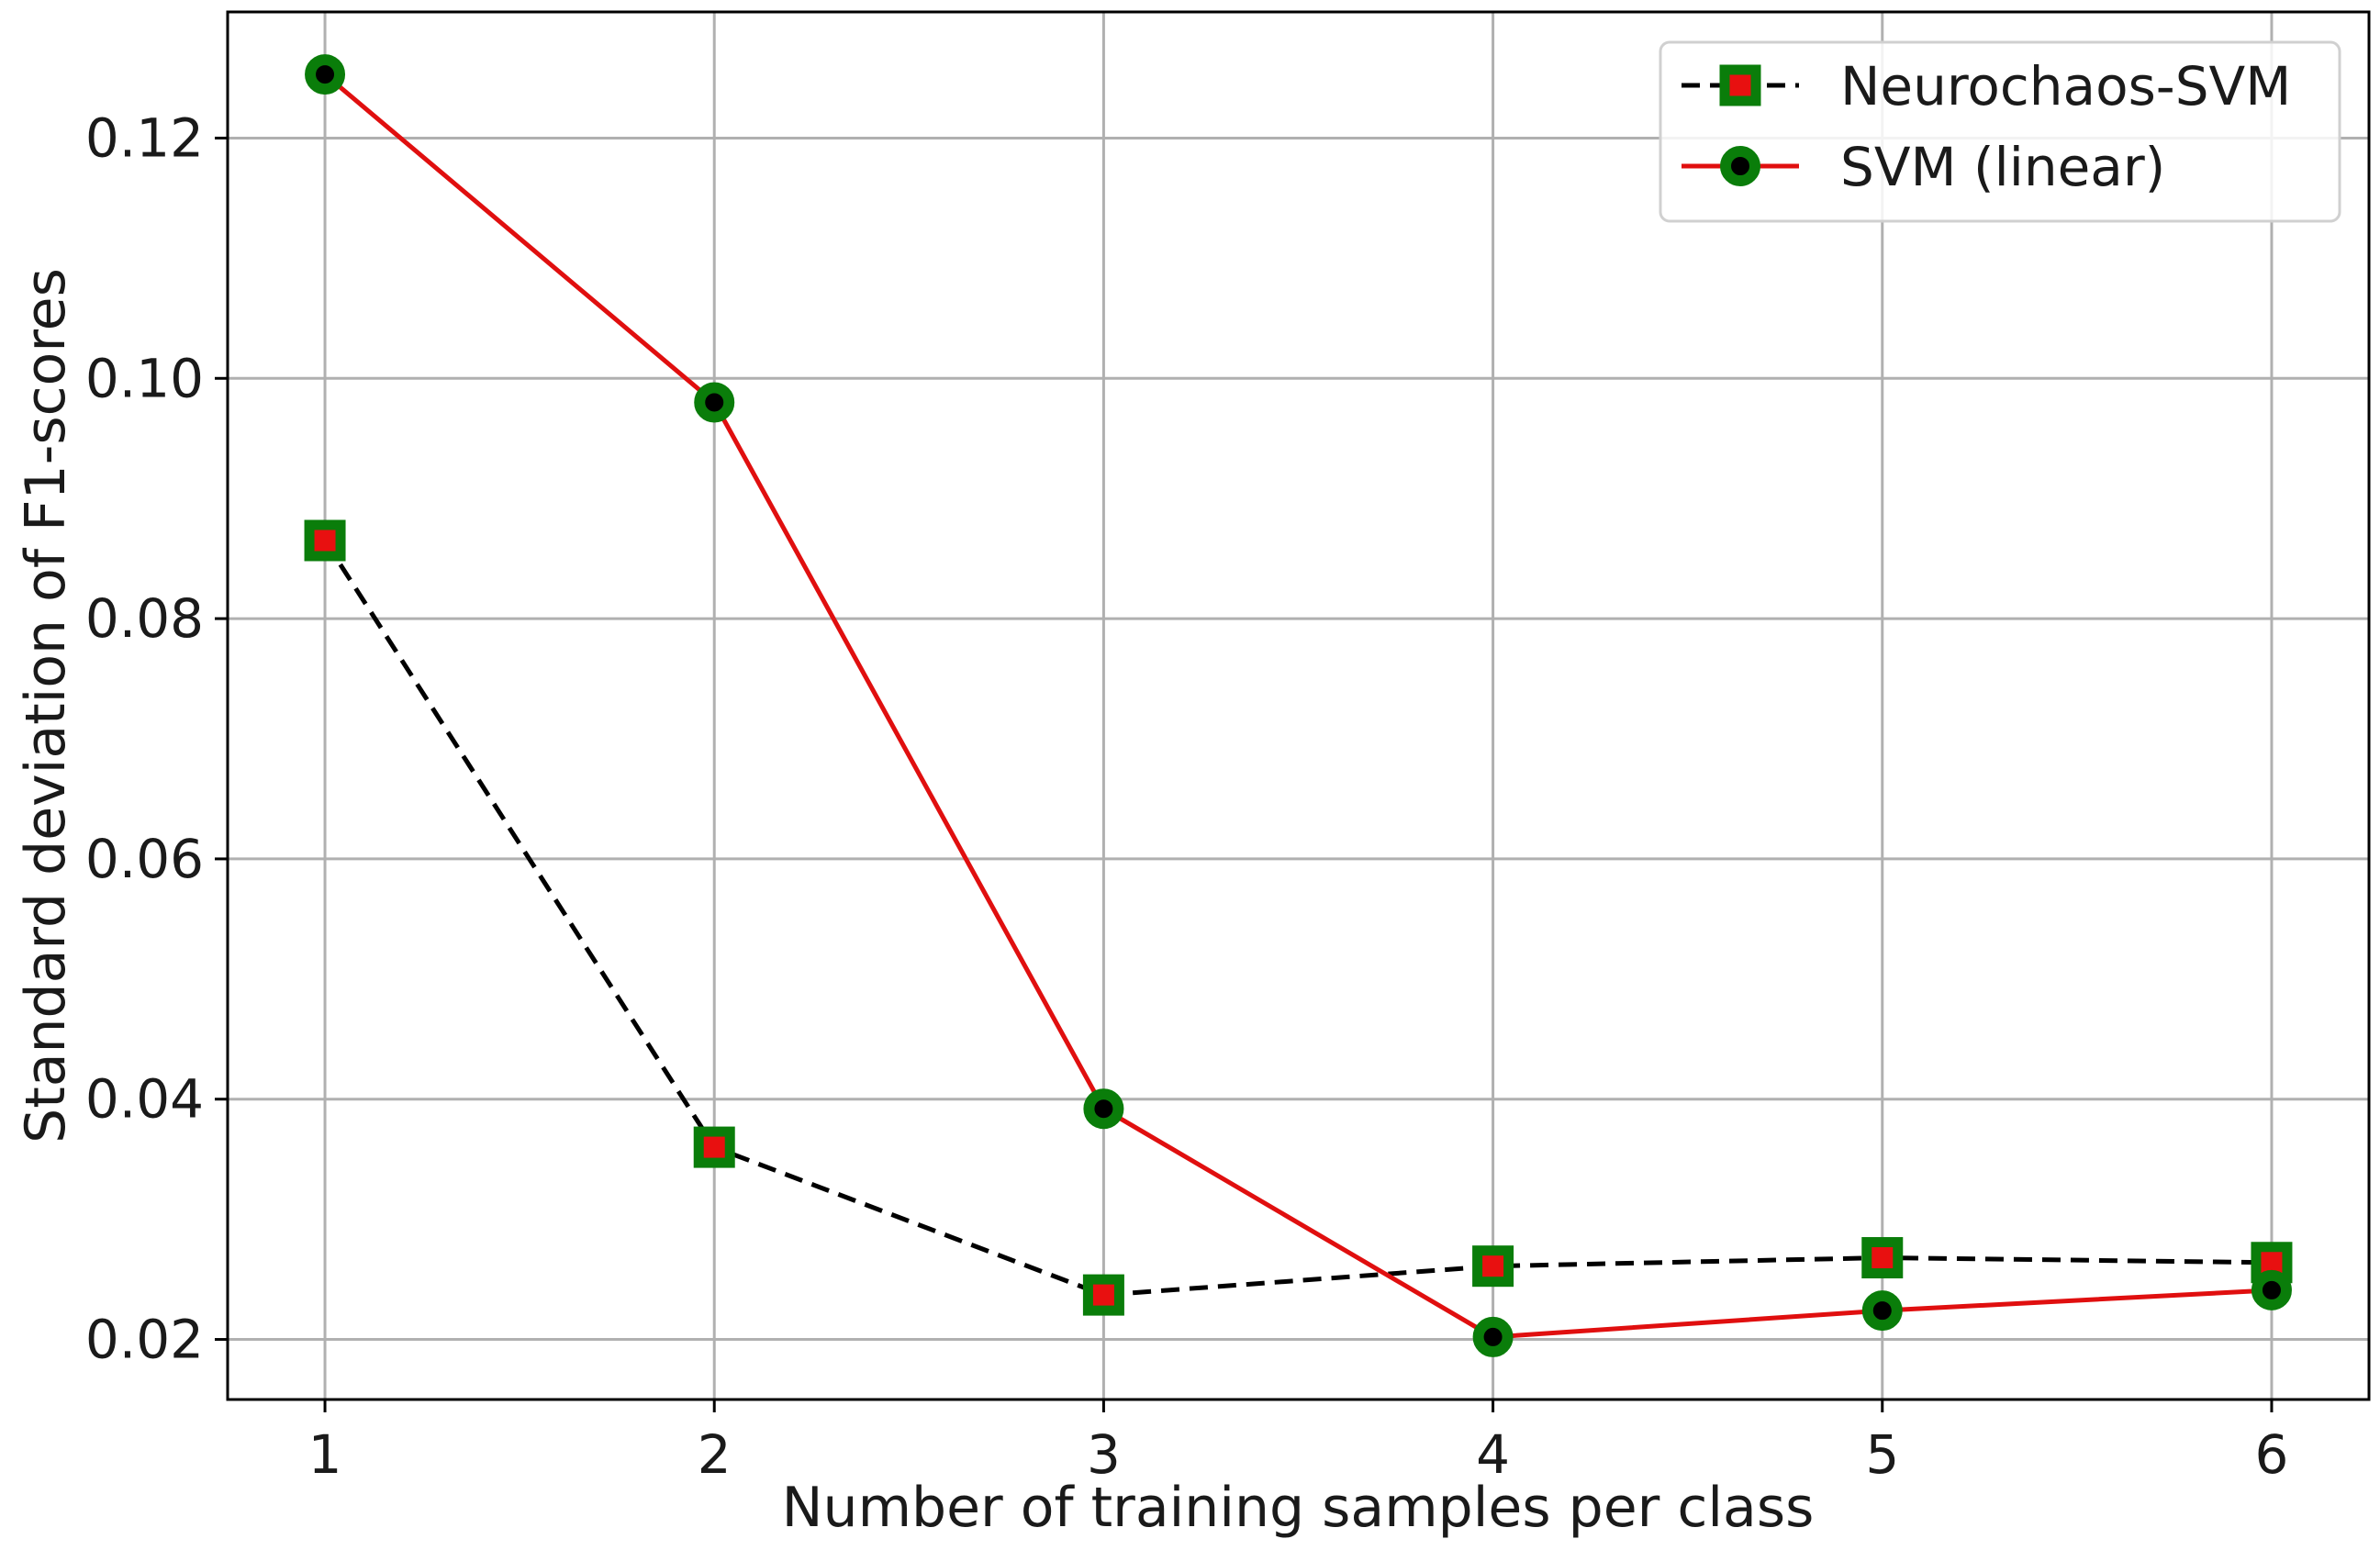 Image resolution: width=2380 pixels, height=1550 pixels. Describe the element at coordinates (2272, 1454) in the screenshot. I see `x-tick-label: 6` at that location.